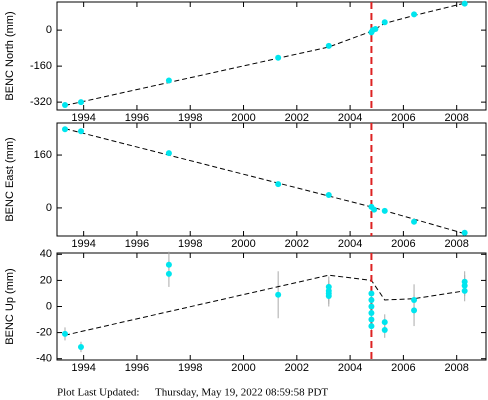  What do you see at coordinates (41, 102) in the screenshot?
I see `y-tick-label: -320` at bounding box center [41, 102].